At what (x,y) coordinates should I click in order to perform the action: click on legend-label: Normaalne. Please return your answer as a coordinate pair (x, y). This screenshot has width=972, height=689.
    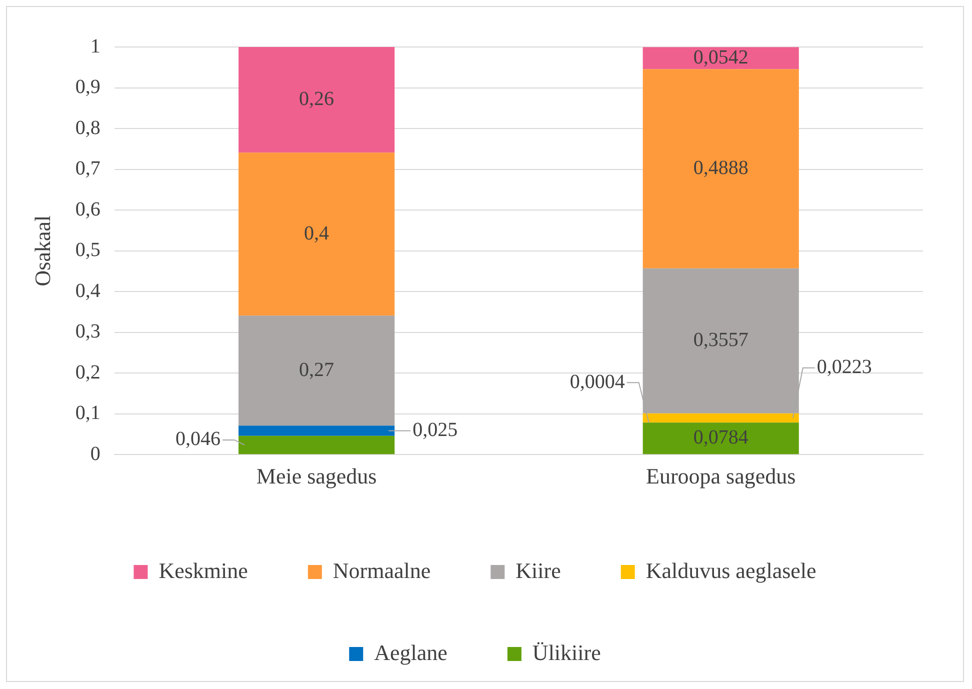
    Looking at the image, I should click on (381, 570).